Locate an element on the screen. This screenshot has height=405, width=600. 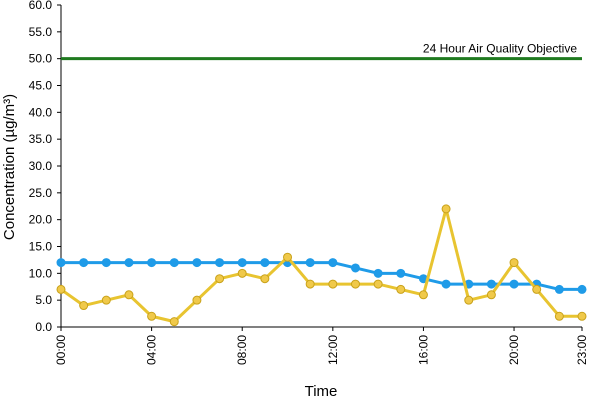
y-tick-label: 60.0 is located at coordinates (41, 6).